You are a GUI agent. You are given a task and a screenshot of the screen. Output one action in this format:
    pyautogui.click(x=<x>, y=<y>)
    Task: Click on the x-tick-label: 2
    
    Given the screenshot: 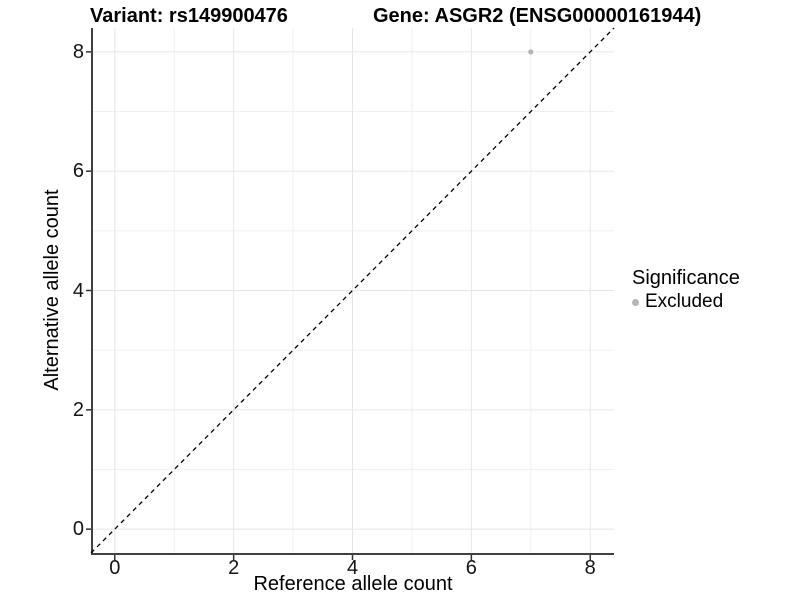 What is the action you would take?
    pyautogui.click(x=234, y=568)
    